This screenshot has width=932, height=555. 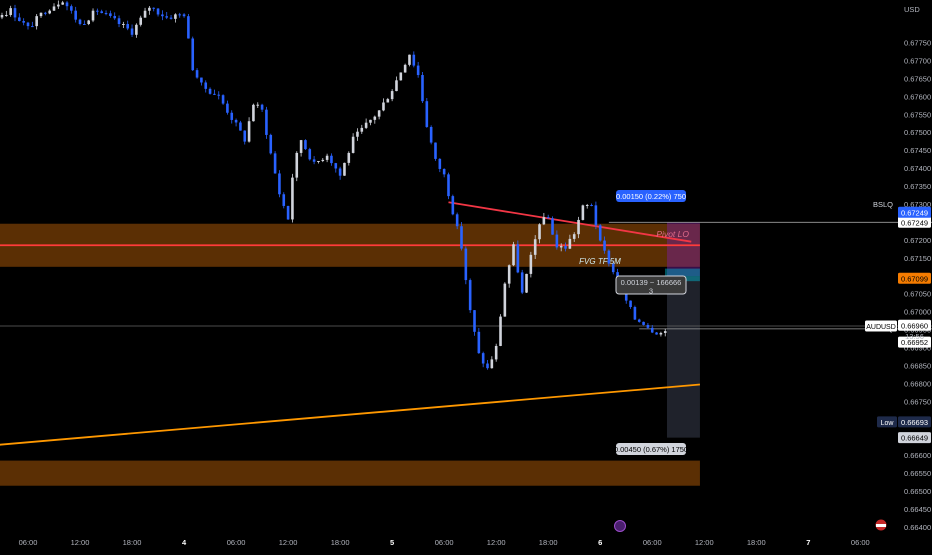 I want to click on flag-icon-stripe, so click(x=881, y=525).